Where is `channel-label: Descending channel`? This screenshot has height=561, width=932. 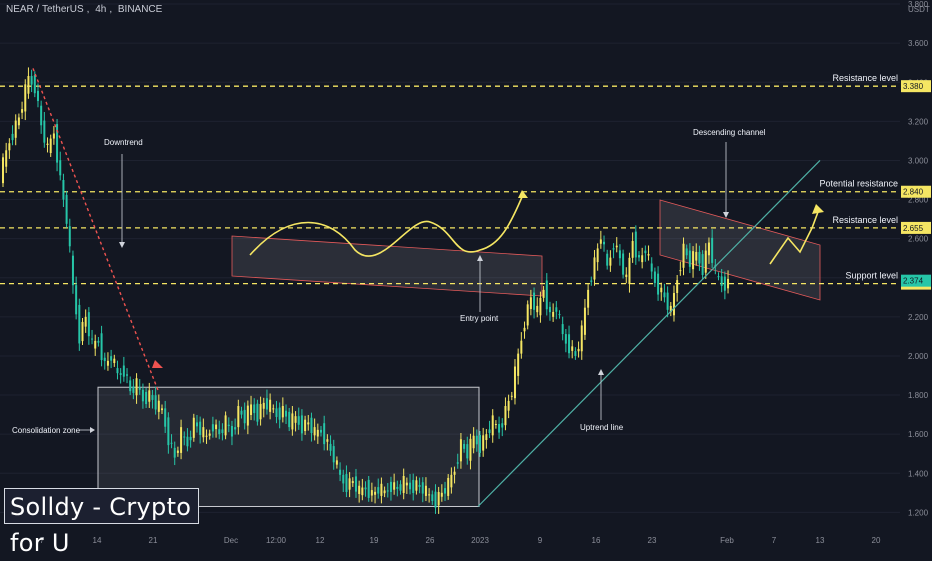 channel-label: Descending channel is located at coordinates (729, 132).